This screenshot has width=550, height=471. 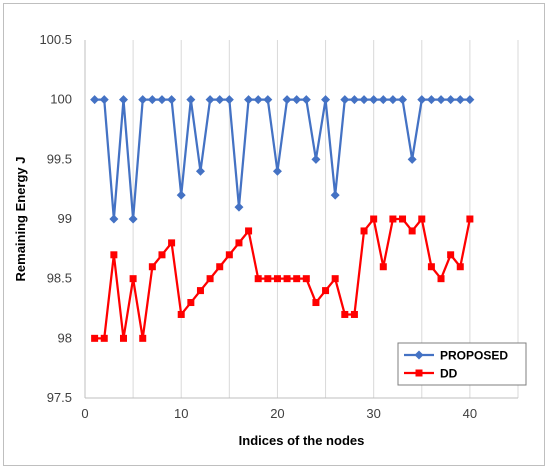 What do you see at coordinates (61, 99) in the screenshot?
I see `y-tick-label: 100` at bounding box center [61, 99].